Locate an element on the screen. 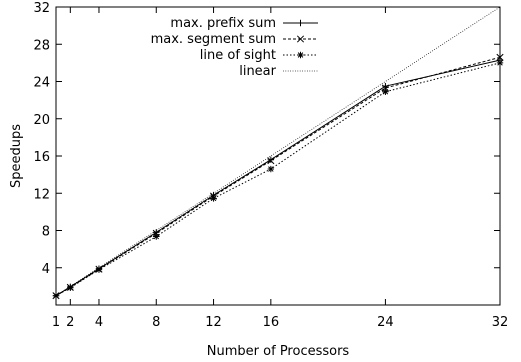  legend-label: max. segment sum is located at coordinates (213, 39).